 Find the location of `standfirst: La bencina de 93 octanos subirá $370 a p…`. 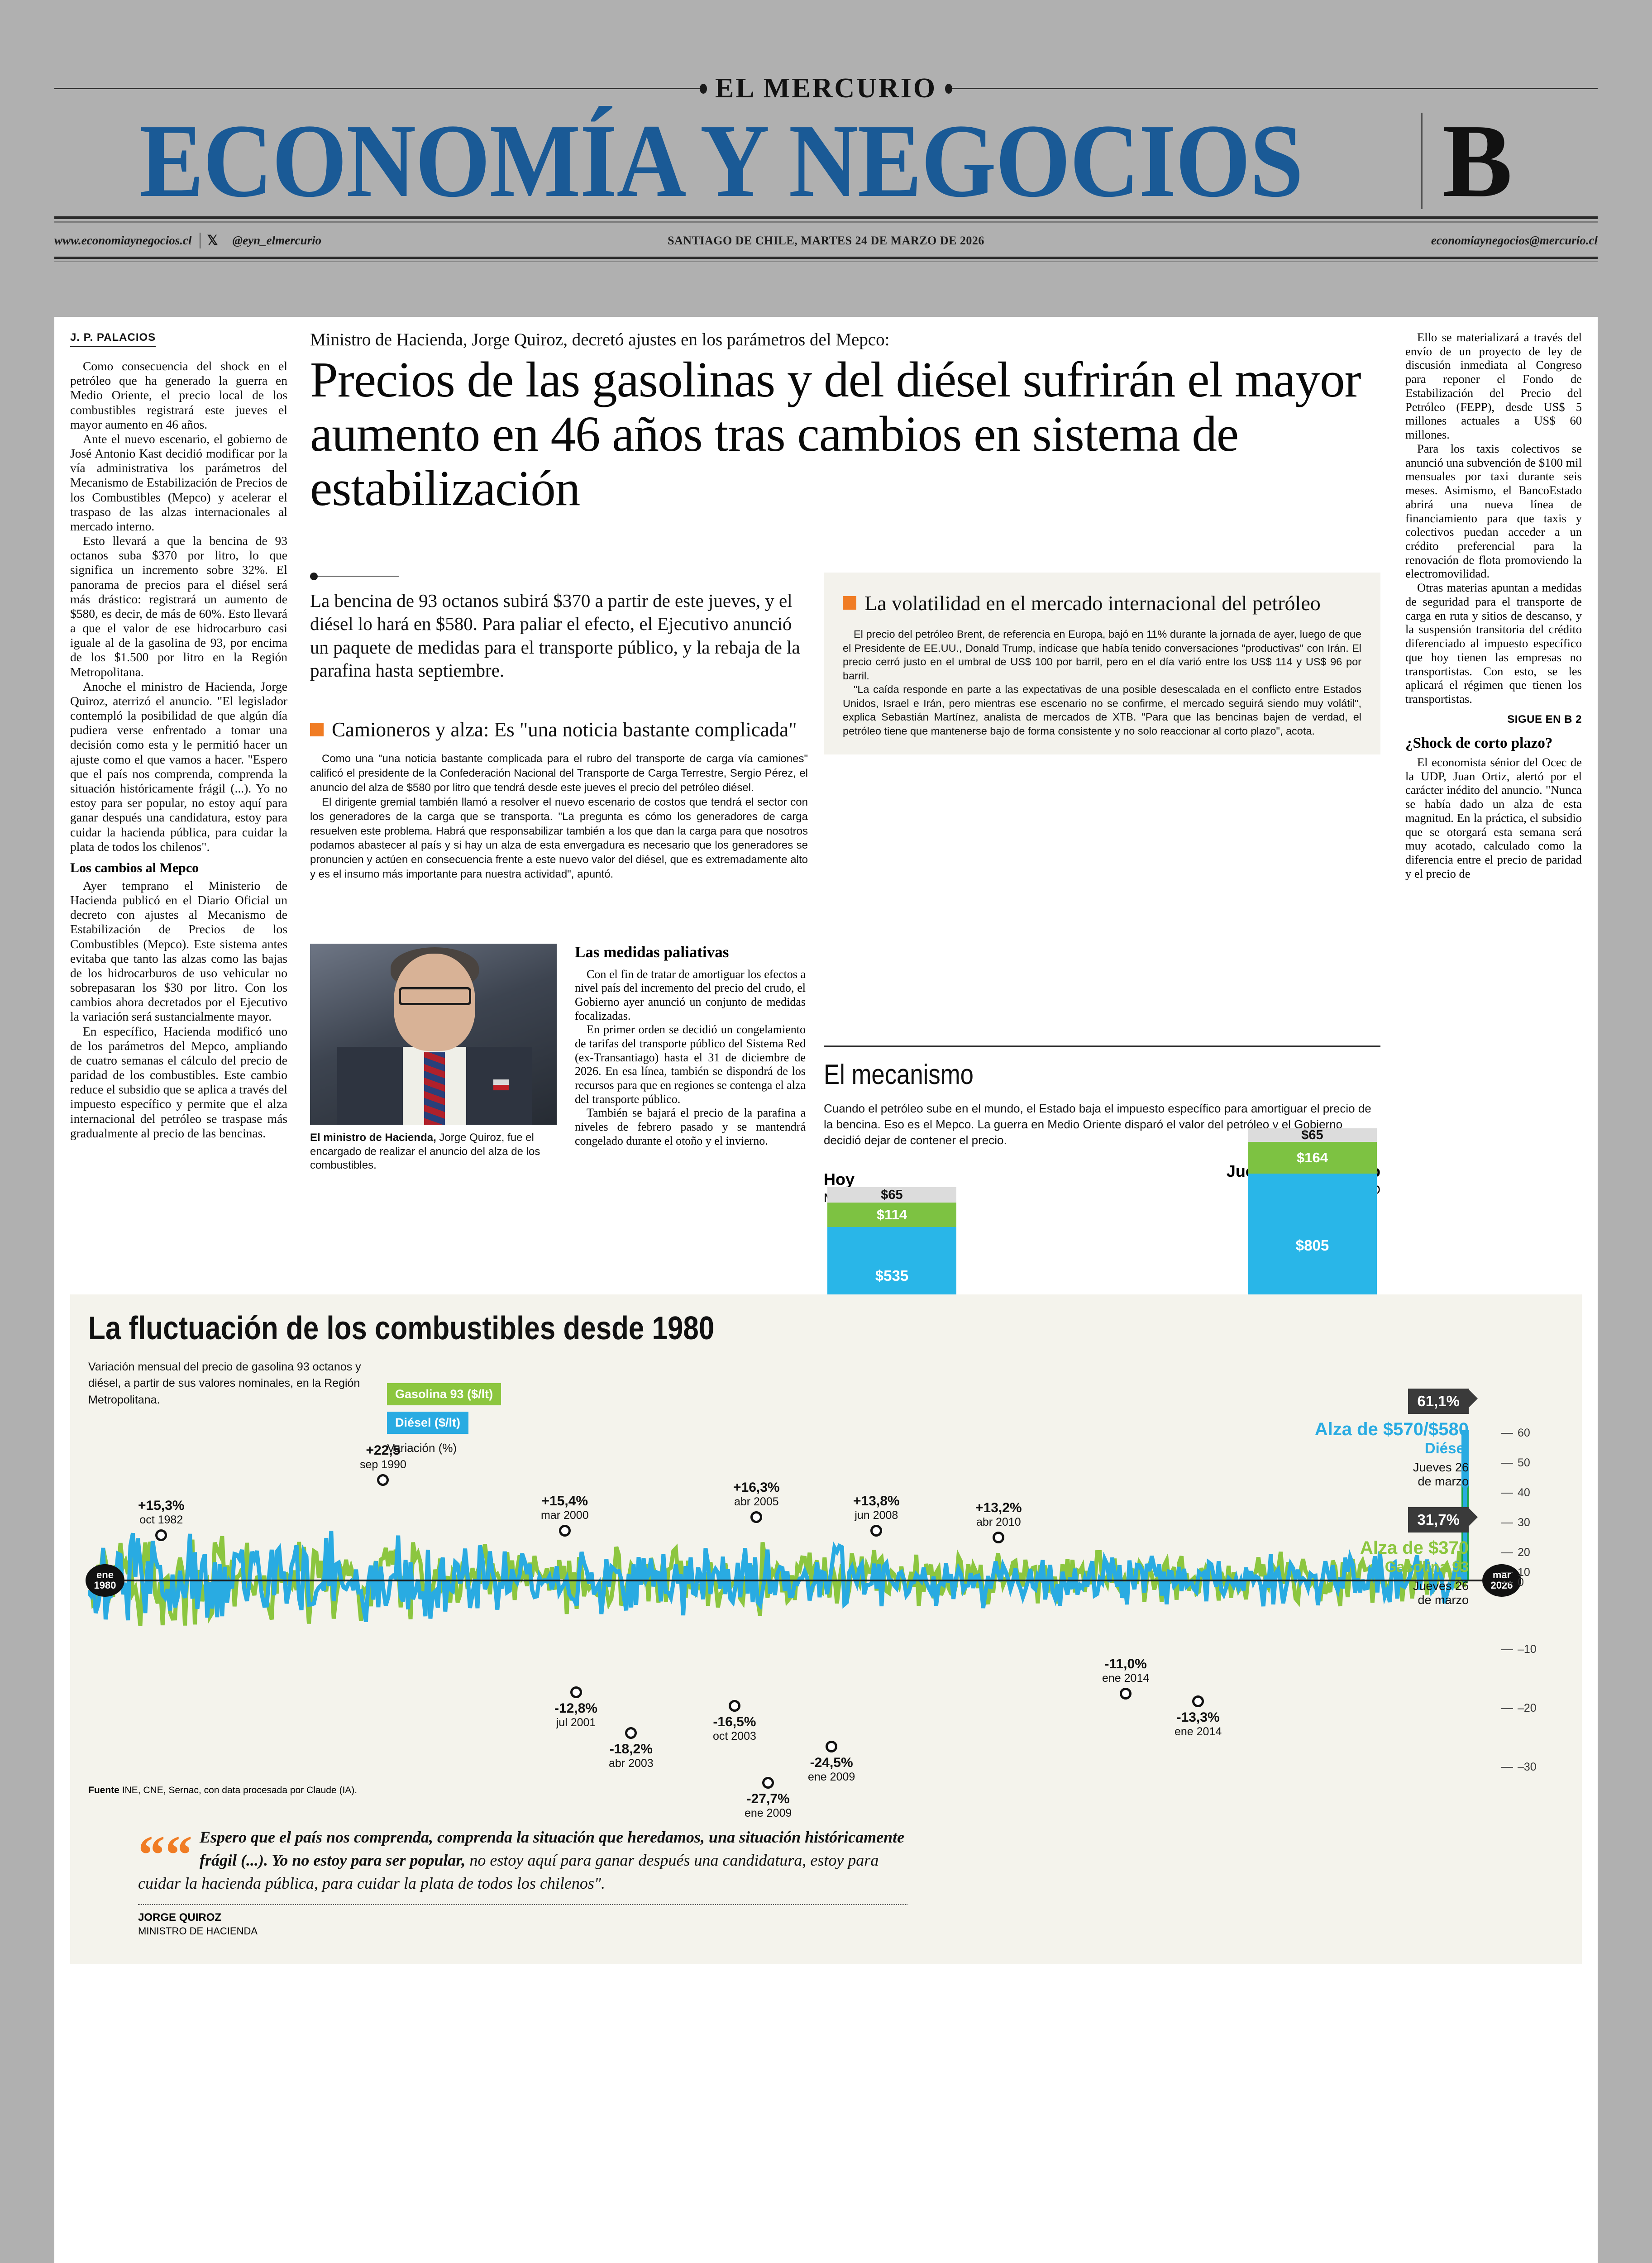

standfirst: La bencina de 93 octanos subirá $370 a p… is located at coordinates (556, 627).